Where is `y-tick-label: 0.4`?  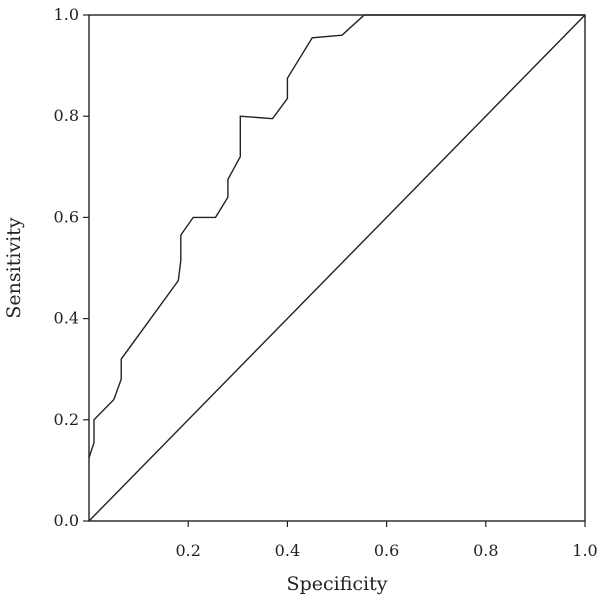
y-tick-label: 0.4 is located at coordinates (66, 318).